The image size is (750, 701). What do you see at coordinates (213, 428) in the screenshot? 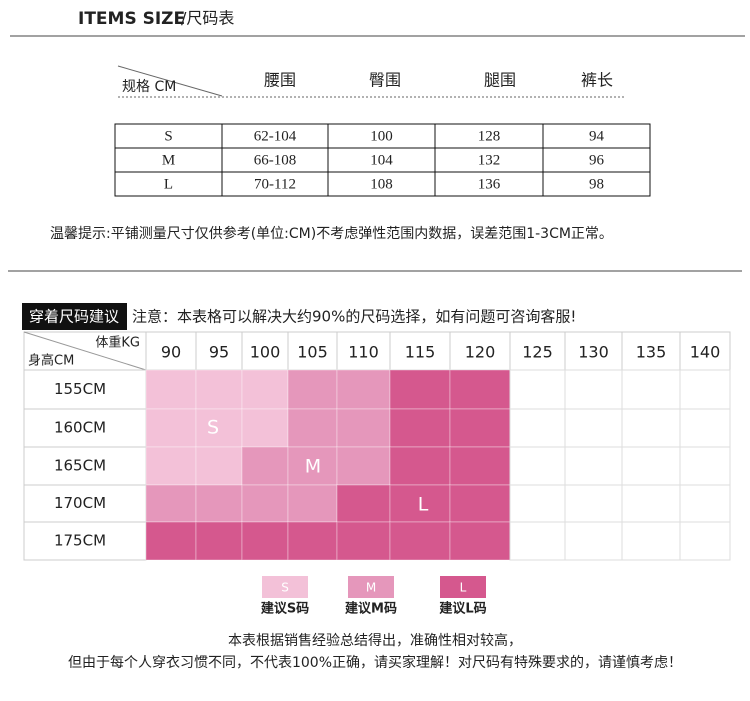
I see `region-label: S` at bounding box center [213, 428].